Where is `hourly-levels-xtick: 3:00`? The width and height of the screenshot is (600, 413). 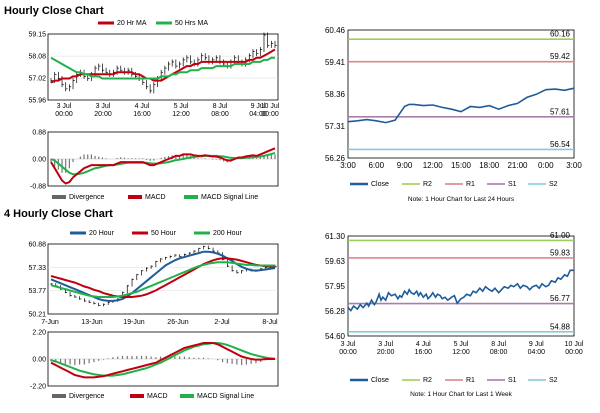 hourly-levels-xtick: 3:00 is located at coordinates (348, 165).